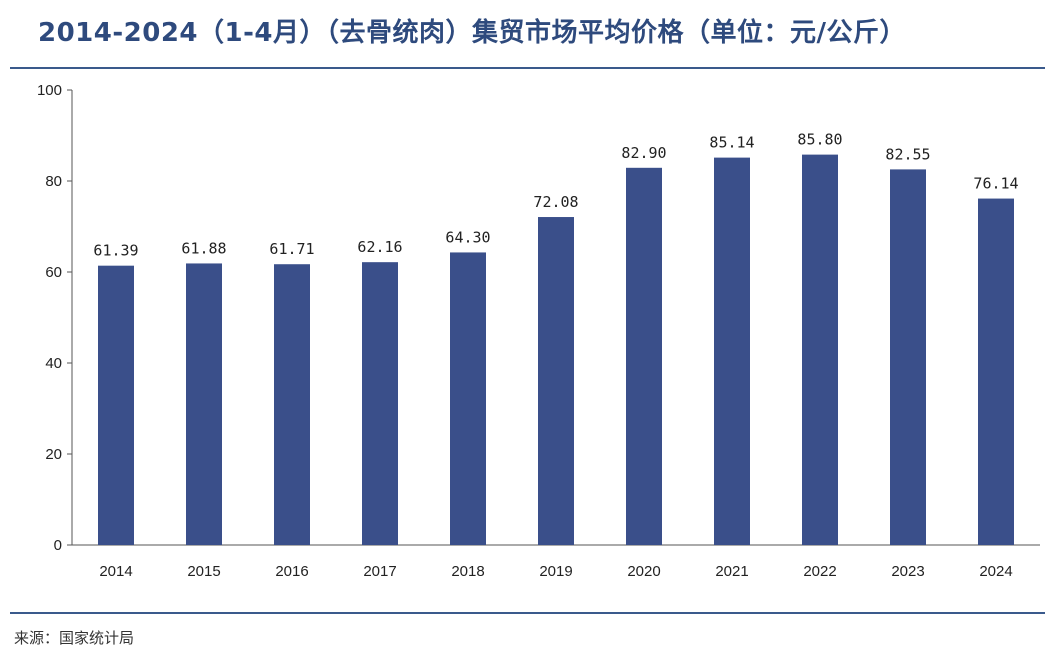 The height and width of the screenshot is (656, 1062). I want to click on data-label-2020: 82.90, so click(643, 153).